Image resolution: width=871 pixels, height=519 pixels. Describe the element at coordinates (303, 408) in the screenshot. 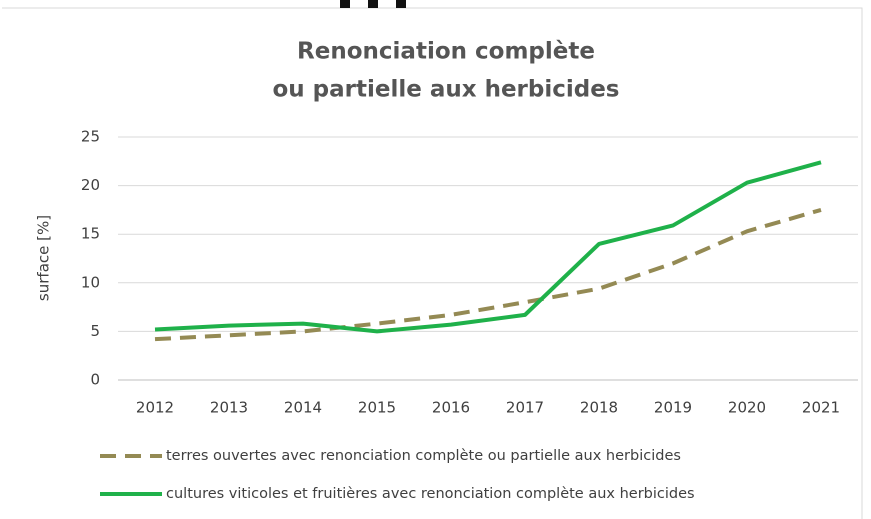

I see `x-tick-label: 2014` at that location.